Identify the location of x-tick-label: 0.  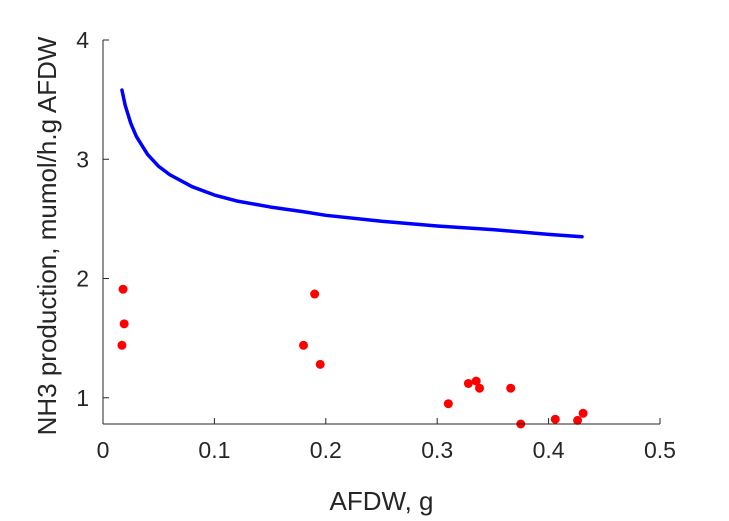
(103, 450).